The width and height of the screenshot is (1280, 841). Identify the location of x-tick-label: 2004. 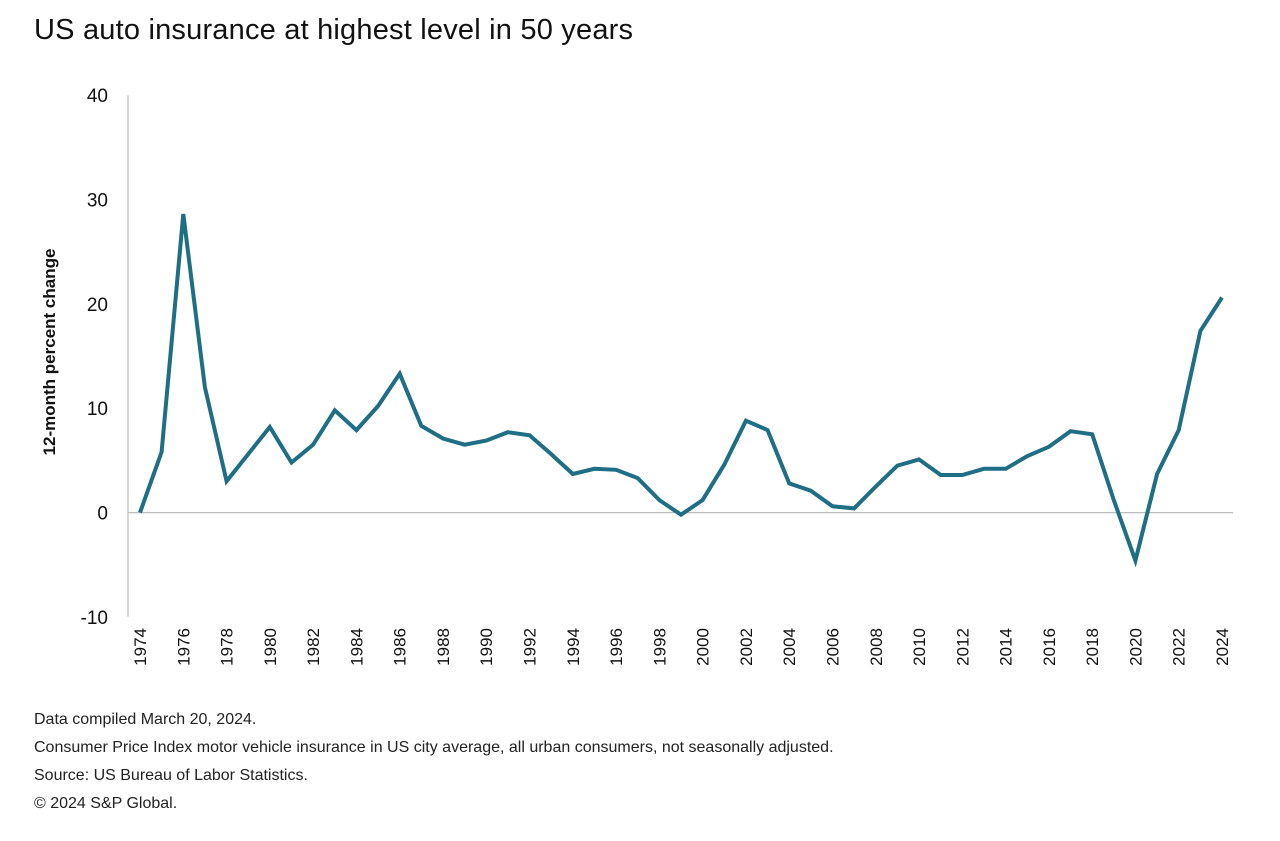
(789, 647).